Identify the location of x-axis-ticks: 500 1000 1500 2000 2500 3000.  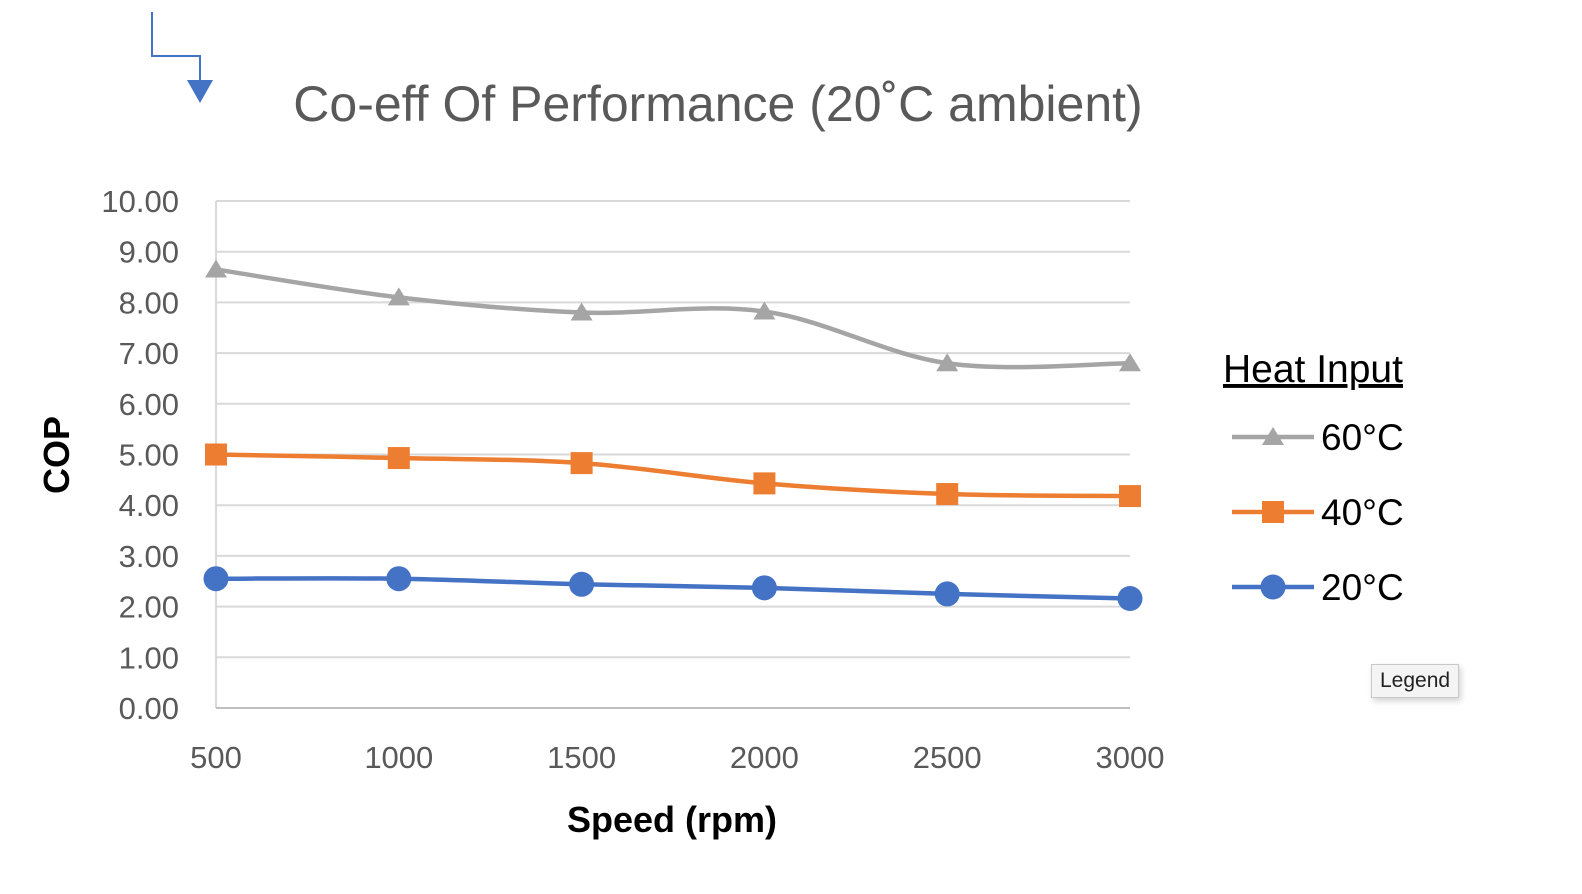
(677, 757).